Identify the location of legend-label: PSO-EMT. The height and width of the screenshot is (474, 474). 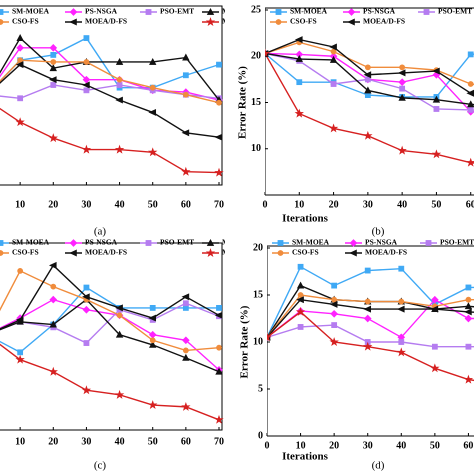
(177, 11).